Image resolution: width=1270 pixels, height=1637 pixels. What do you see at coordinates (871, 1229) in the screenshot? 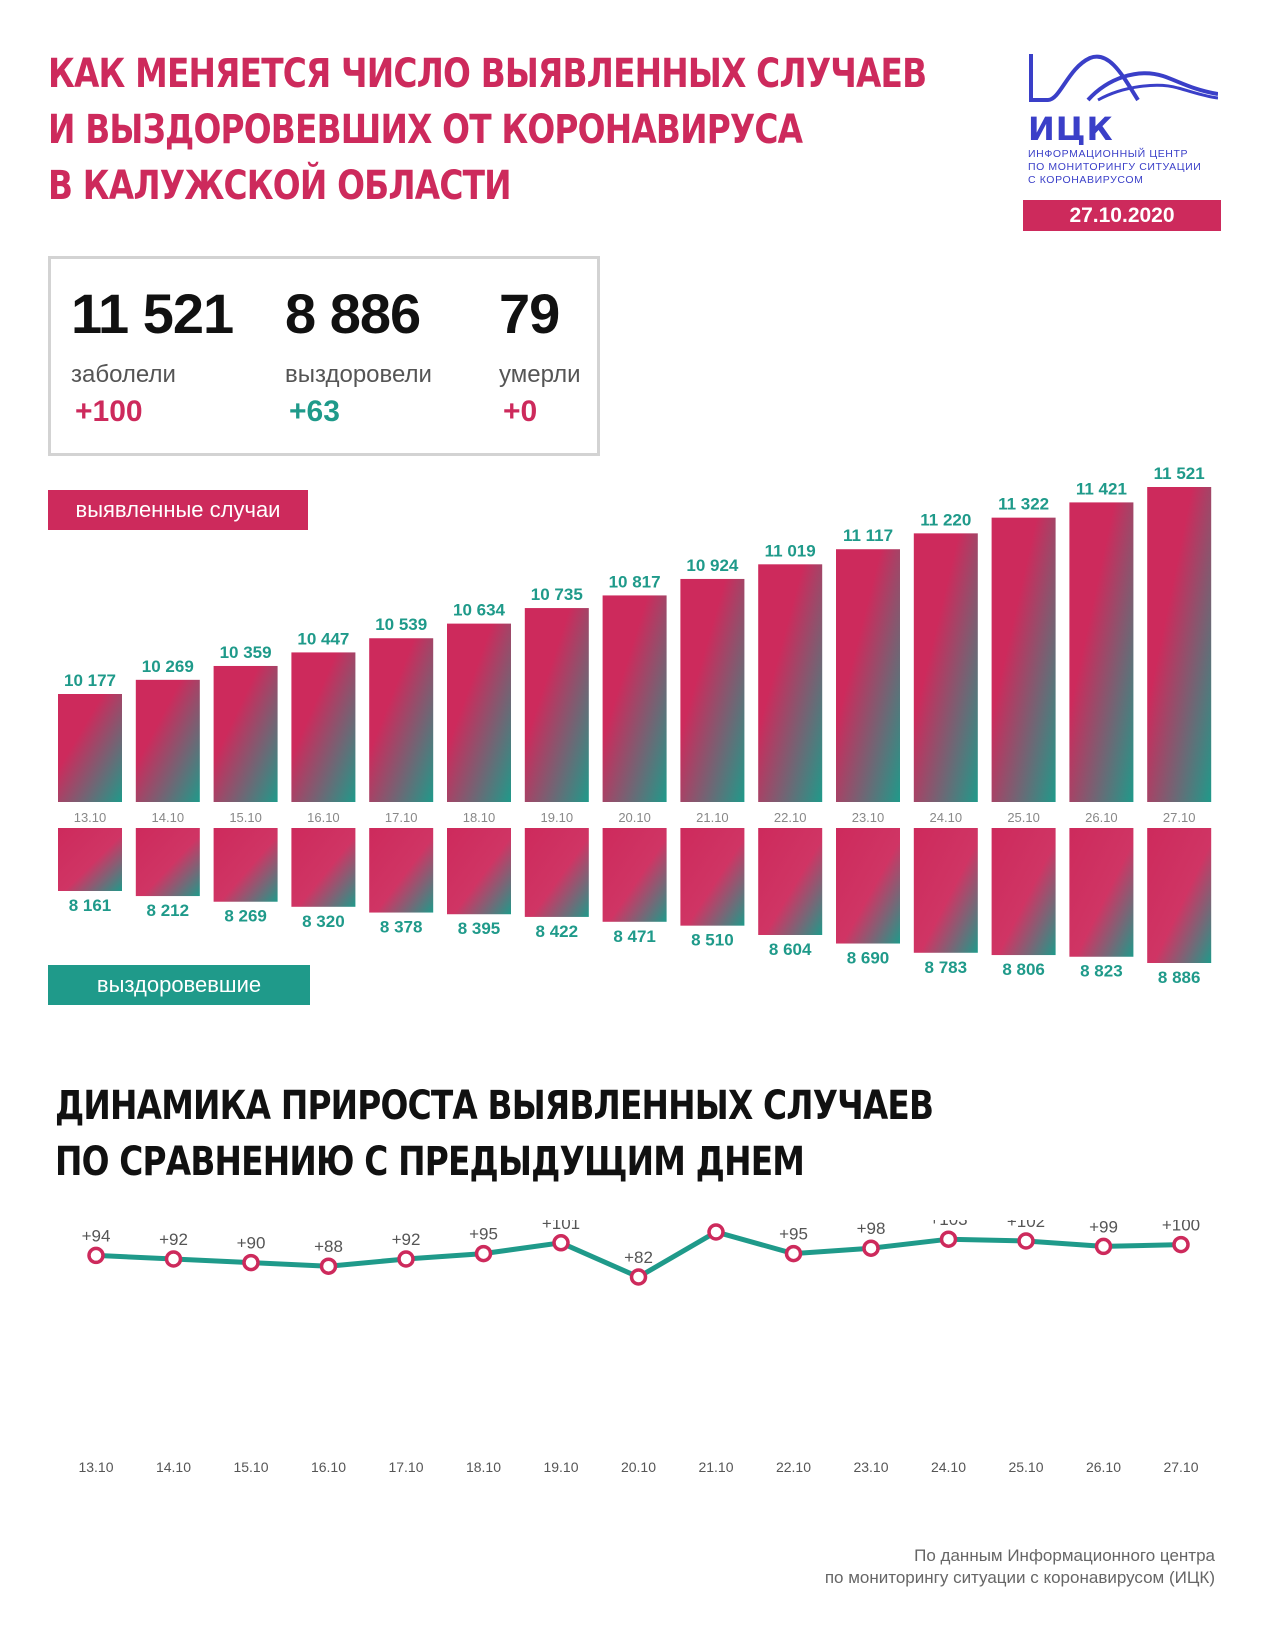
I see `growth-value-label: +98` at bounding box center [871, 1229].